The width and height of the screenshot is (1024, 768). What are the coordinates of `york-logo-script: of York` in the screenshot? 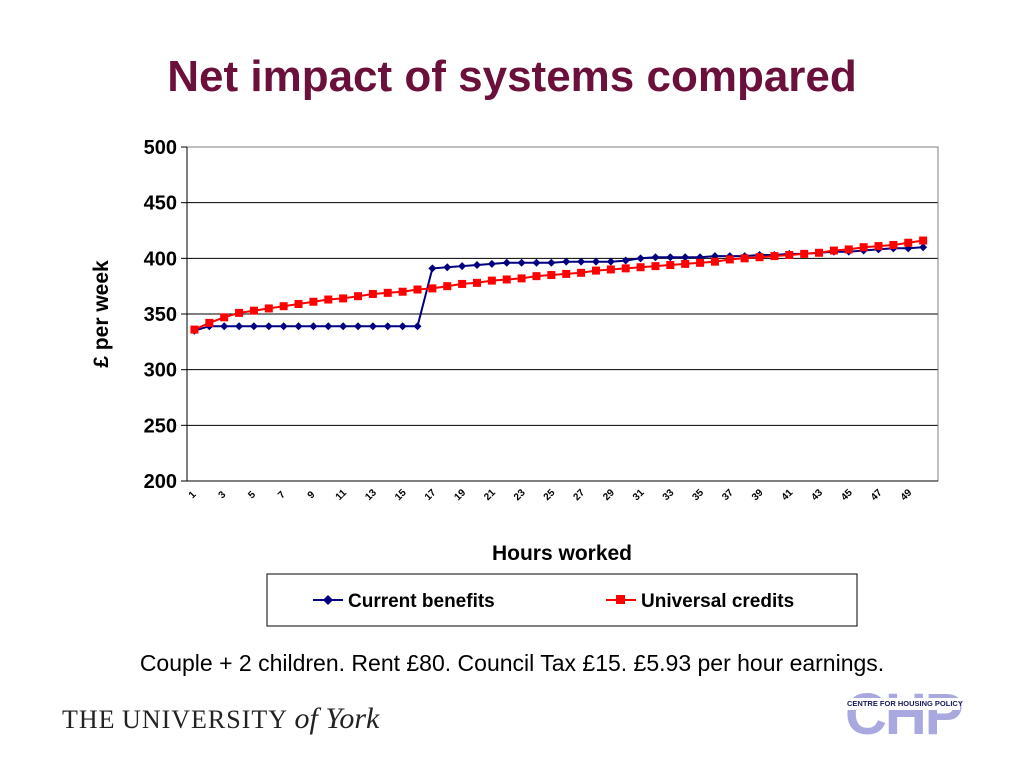 It's located at (337, 718).